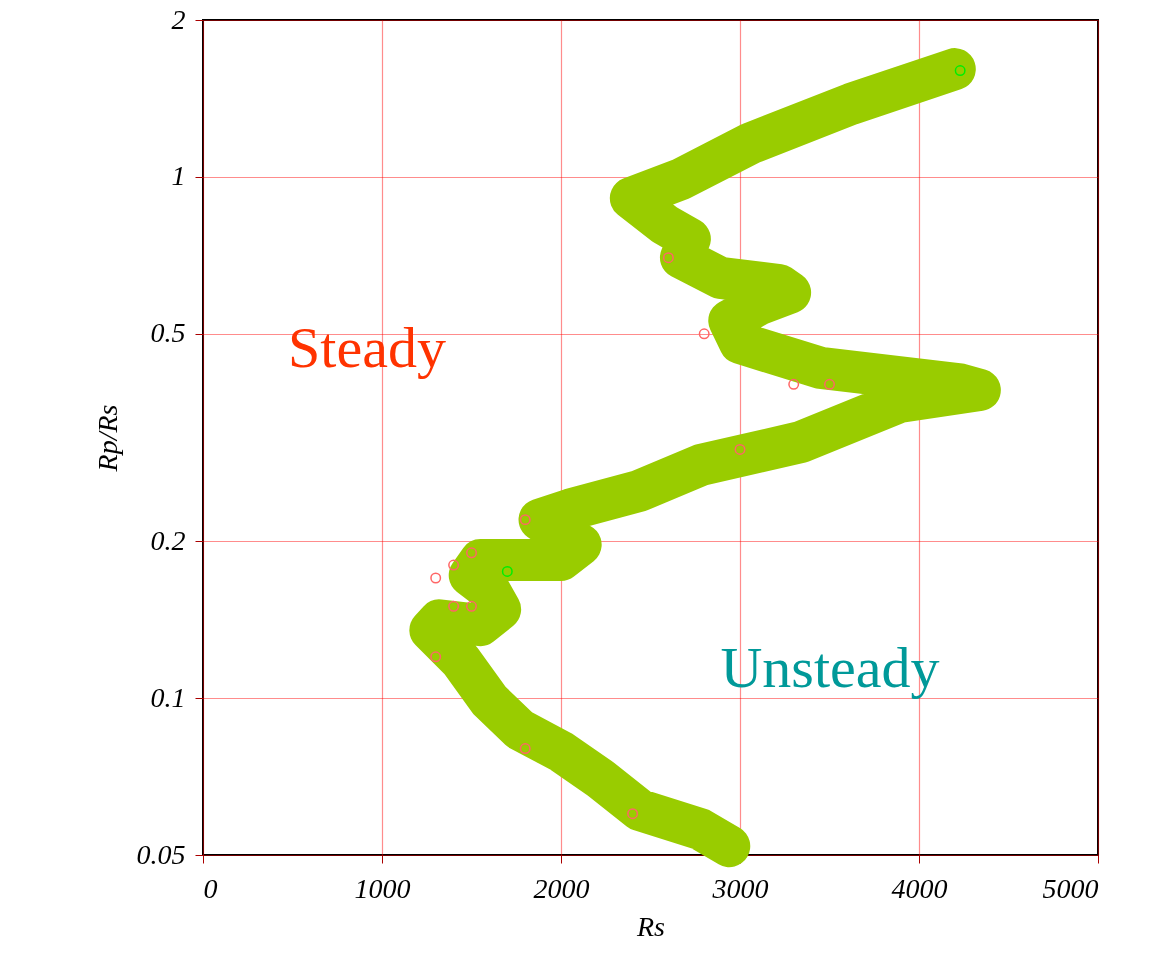 The image size is (1152, 980). What do you see at coordinates (830, 667) in the screenshot?
I see `annotation: Unsteady` at bounding box center [830, 667].